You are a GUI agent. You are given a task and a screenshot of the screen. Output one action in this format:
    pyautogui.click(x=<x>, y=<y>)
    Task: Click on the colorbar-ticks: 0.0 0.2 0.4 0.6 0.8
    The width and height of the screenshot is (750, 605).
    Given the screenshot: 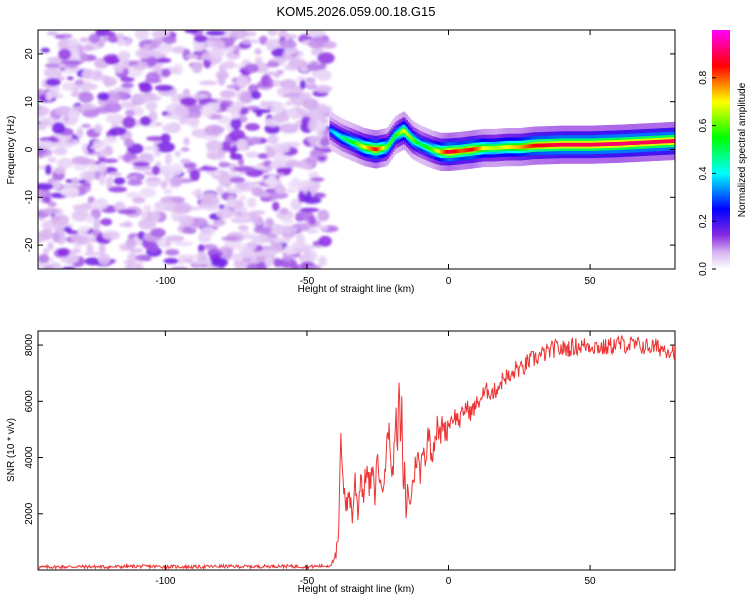 What is the action you would take?
    pyautogui.click(x=707, y=173)
    